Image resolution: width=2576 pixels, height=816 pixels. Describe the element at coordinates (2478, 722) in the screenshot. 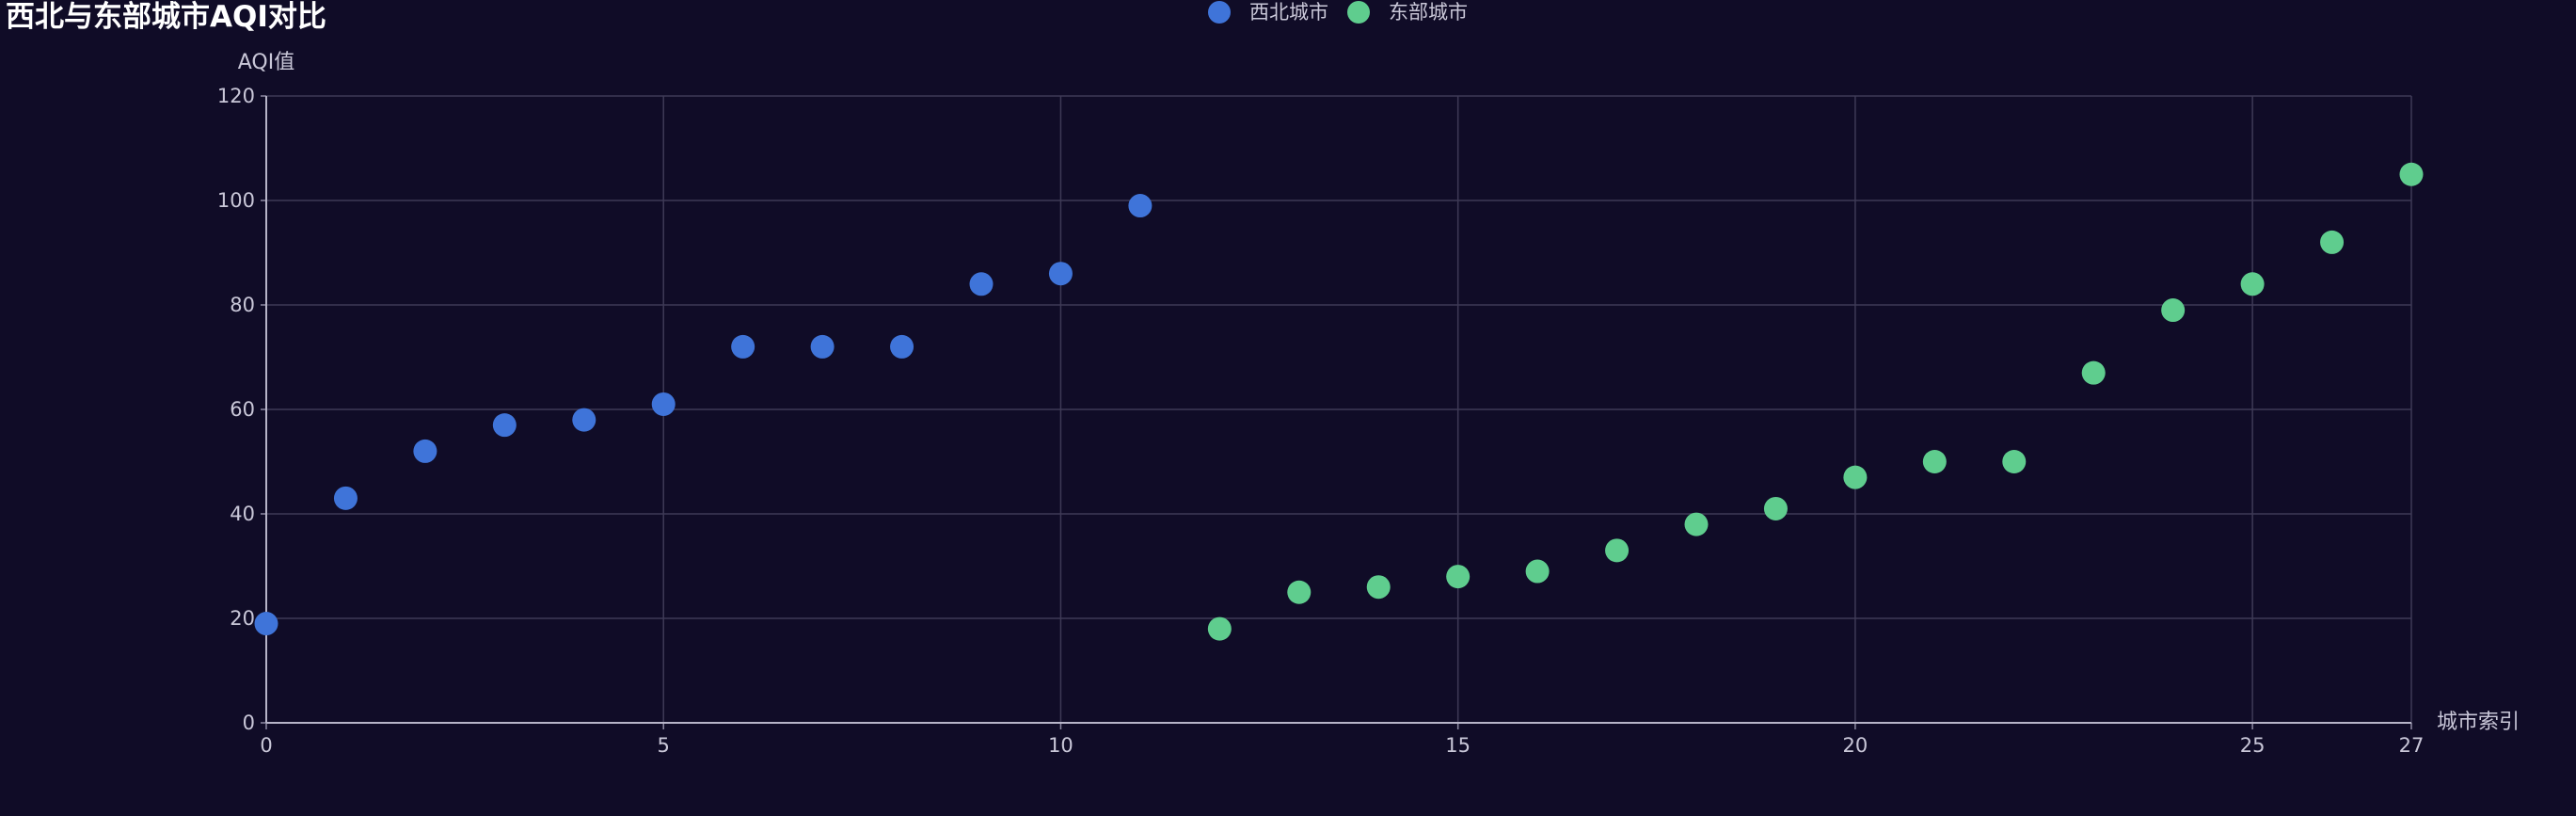

I see `x-axis-label: 城市索引` at that location.